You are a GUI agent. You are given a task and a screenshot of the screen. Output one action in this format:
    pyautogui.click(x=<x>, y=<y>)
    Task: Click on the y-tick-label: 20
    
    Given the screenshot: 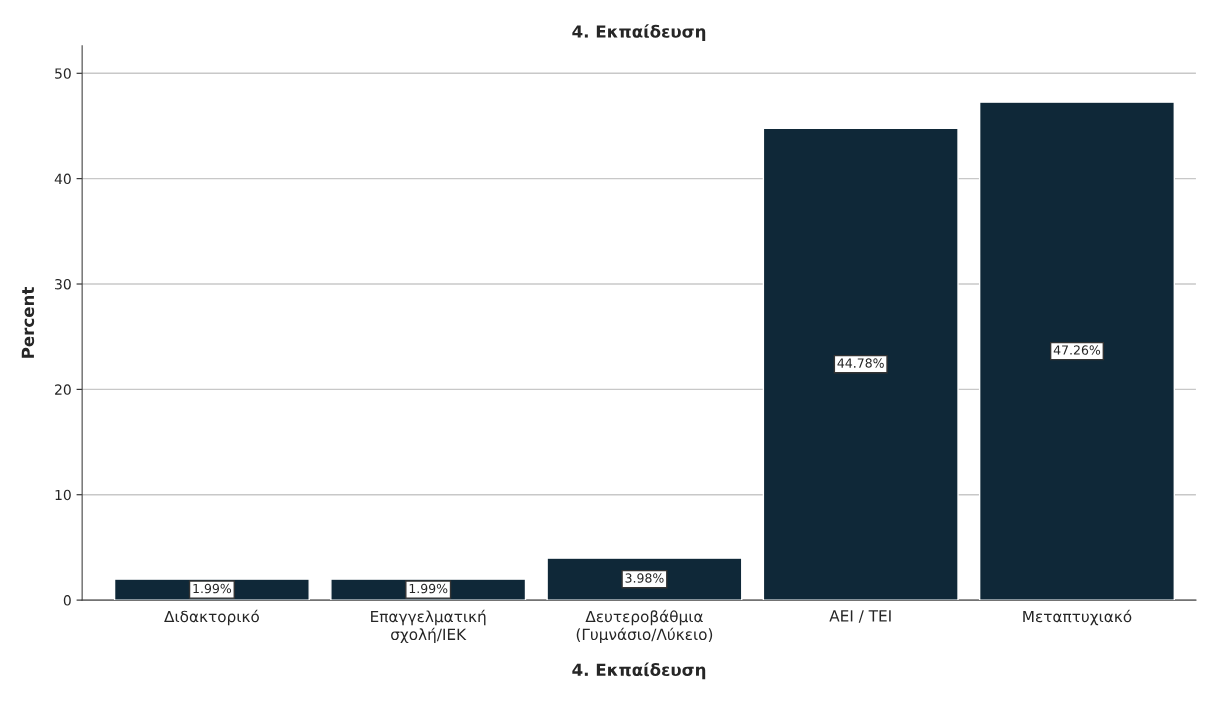 What is the action you would take?
    pyautogui.click(x=63, y=389)
    